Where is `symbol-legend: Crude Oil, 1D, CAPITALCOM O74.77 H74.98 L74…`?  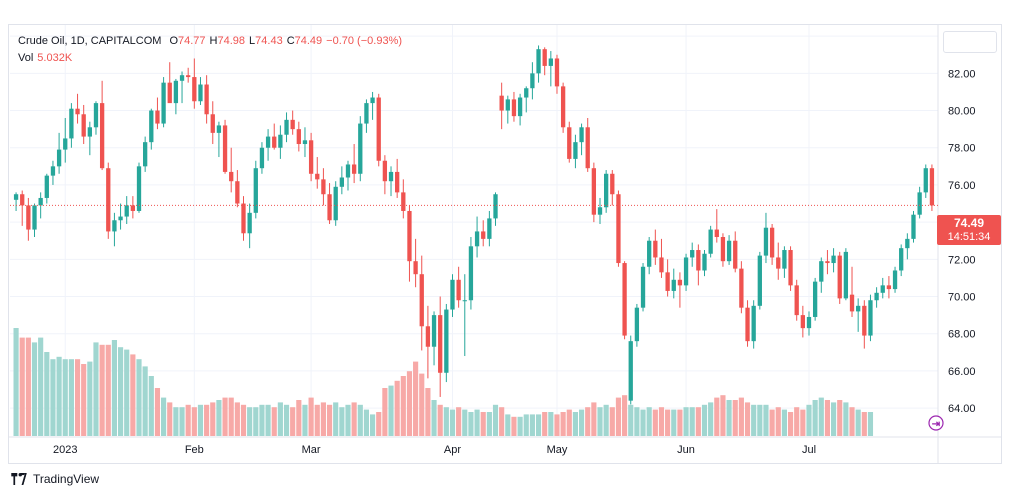 symbol-legend: Crude Oil, 1D, CAPITALCOM O74.77 H74.98 L74… is located at coordinates (212, 41).